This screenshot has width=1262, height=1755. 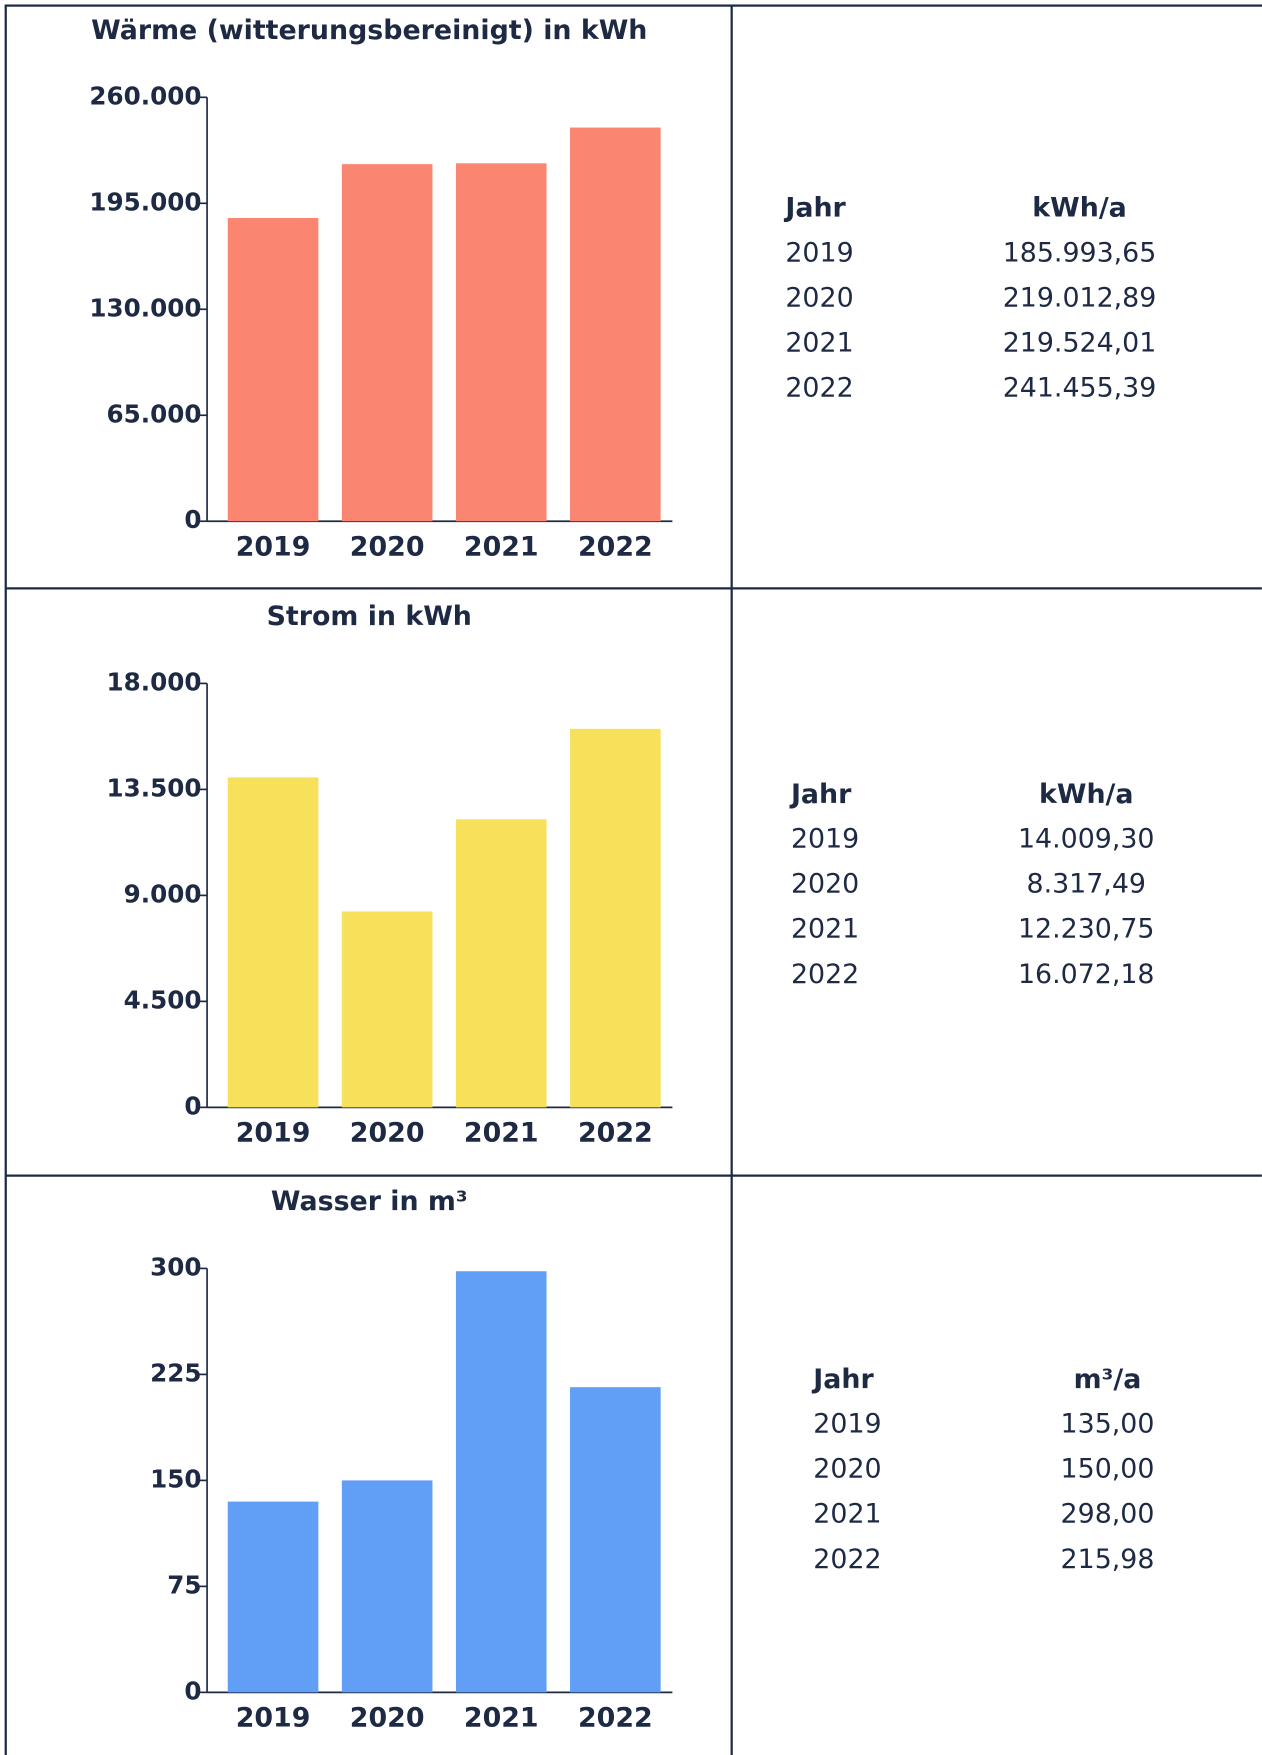 I want to click on y-tick-label: 4.500, so click(x=163, y=999).